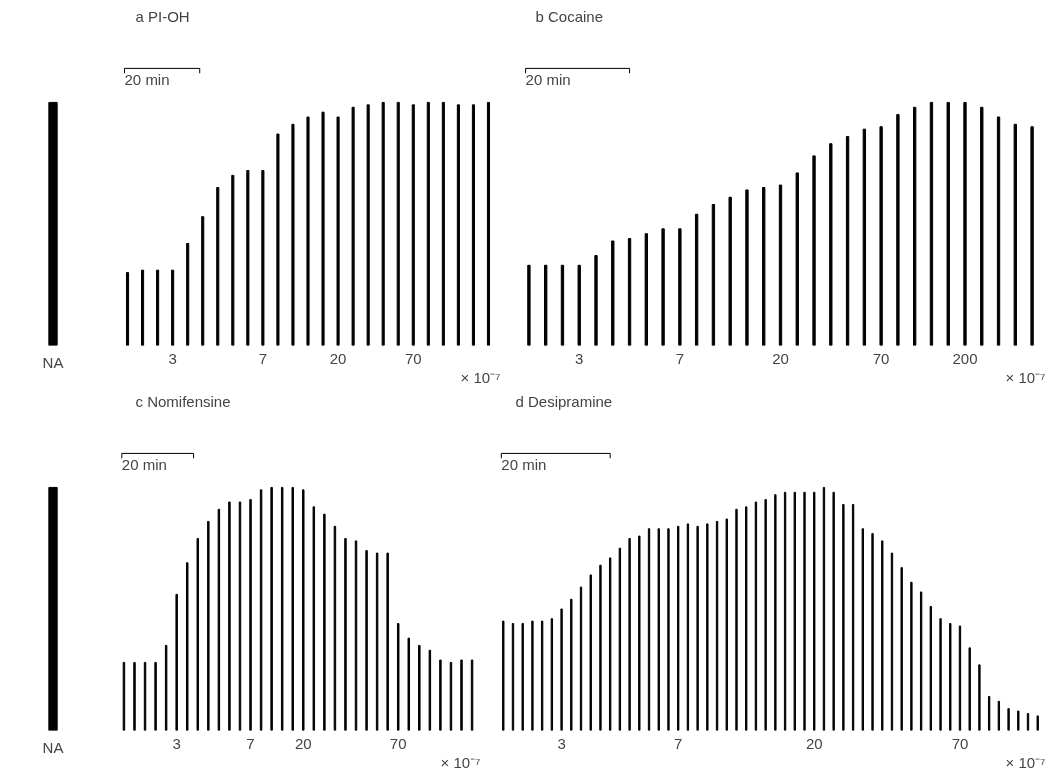  Describe the element at coordinates (183, 401) in the screenshot. I see `chart-title: c Nomifensine` at that location.